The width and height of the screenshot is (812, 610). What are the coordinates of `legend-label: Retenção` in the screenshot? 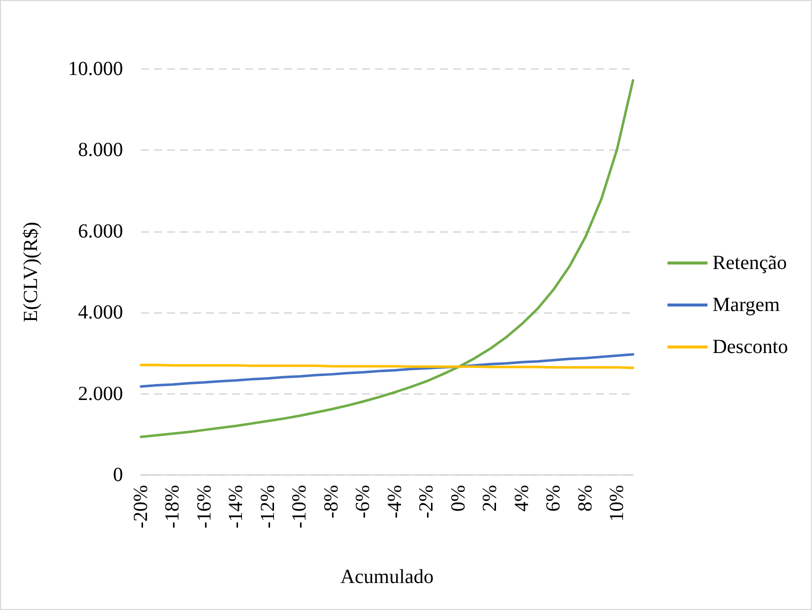 It's located at (749, 263).